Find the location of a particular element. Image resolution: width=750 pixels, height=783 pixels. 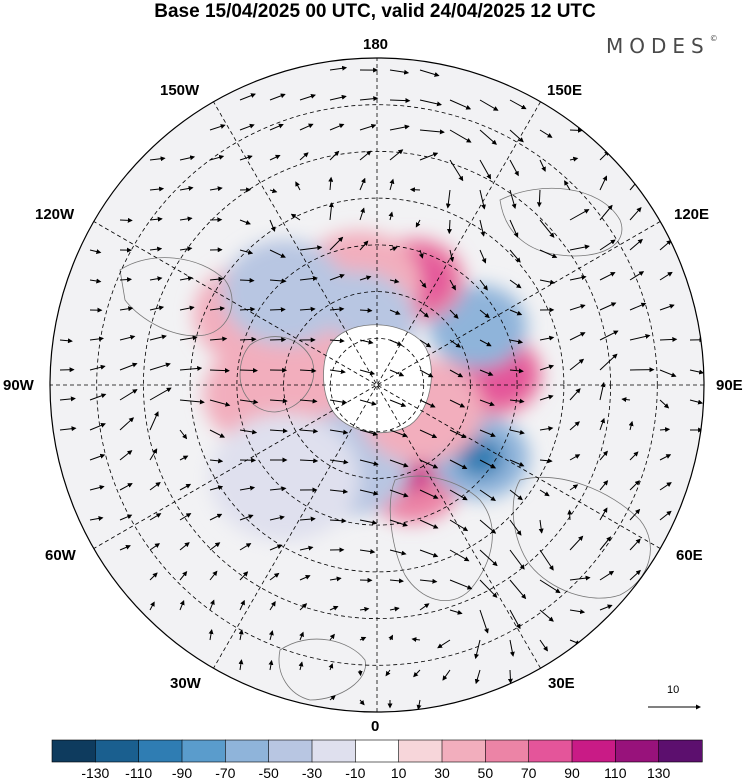

colorbar-tick-label: 130 is located at coordinates (658, 773).